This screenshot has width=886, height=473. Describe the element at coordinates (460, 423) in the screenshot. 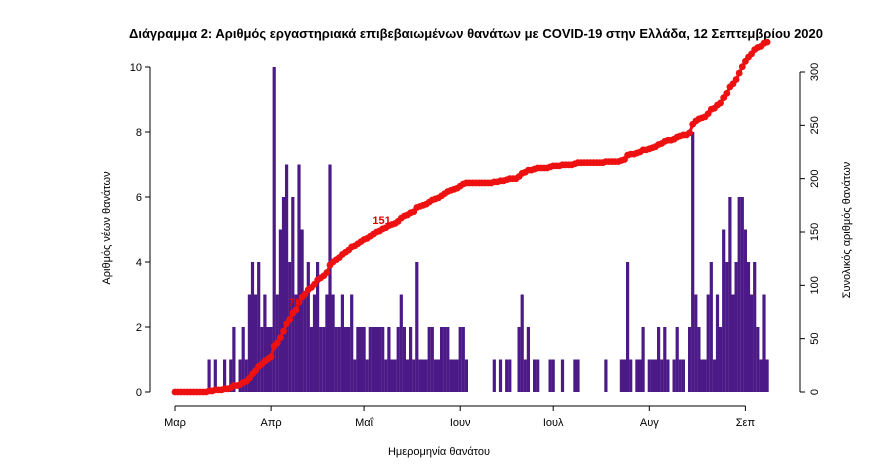

I see `x-tick-label: Ιουν` at that location.